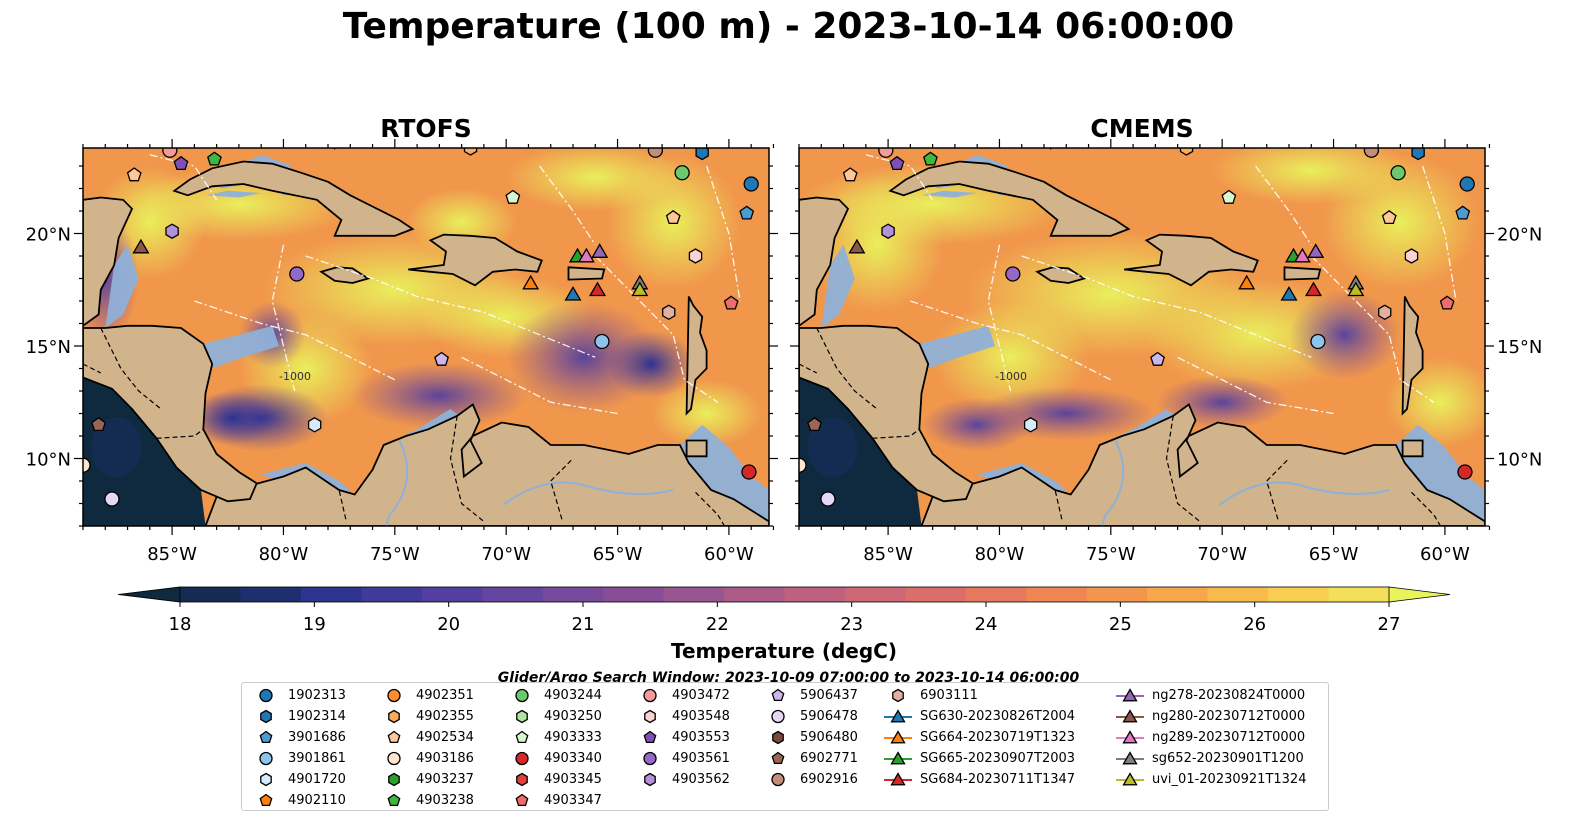 This screenshot has height=827, width=1577. Describe the element at coordinates (298, 758) in the screenshot. I see `legend-entry: 3901861` at that location.